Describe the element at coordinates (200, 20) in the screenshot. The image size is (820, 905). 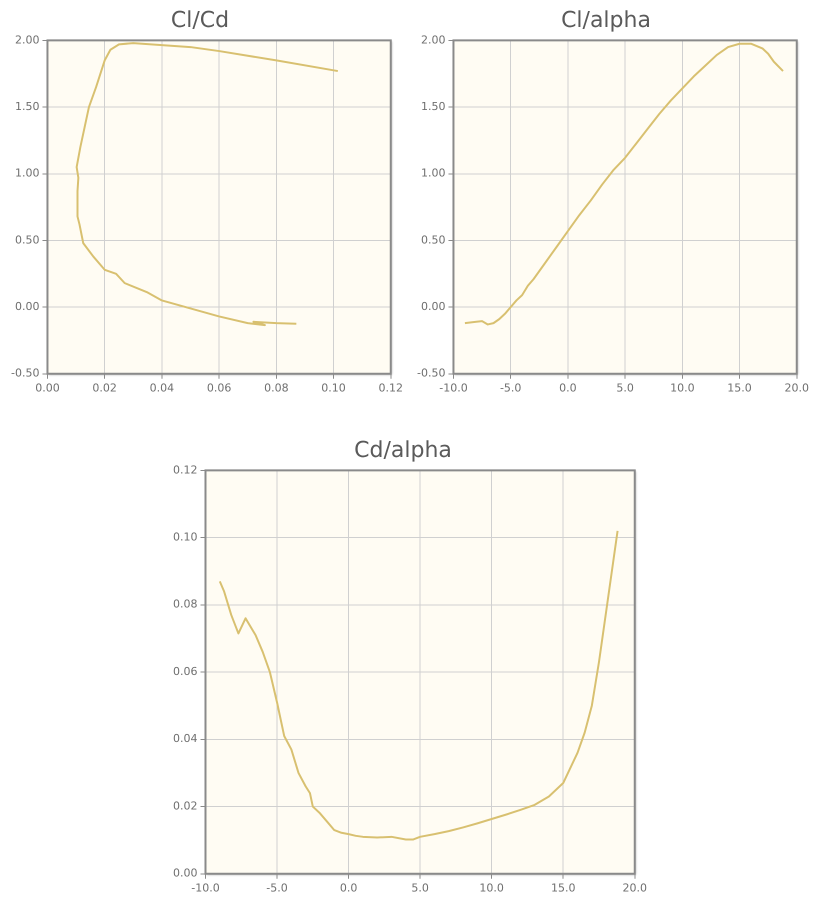
I see `chart-title: Cl/Cd` at that location.